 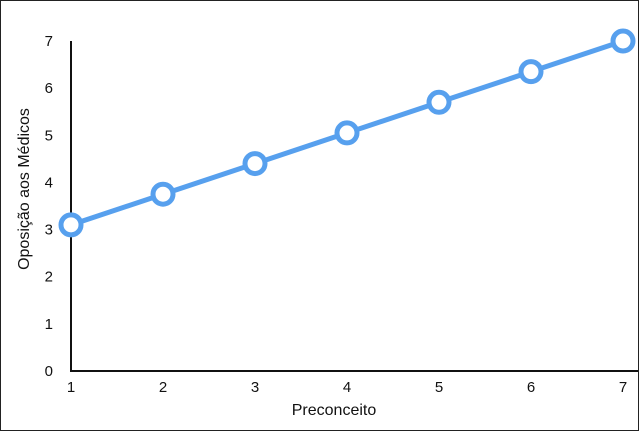 I want to click on y-tick-label: 4, so click(x=49, y=182).